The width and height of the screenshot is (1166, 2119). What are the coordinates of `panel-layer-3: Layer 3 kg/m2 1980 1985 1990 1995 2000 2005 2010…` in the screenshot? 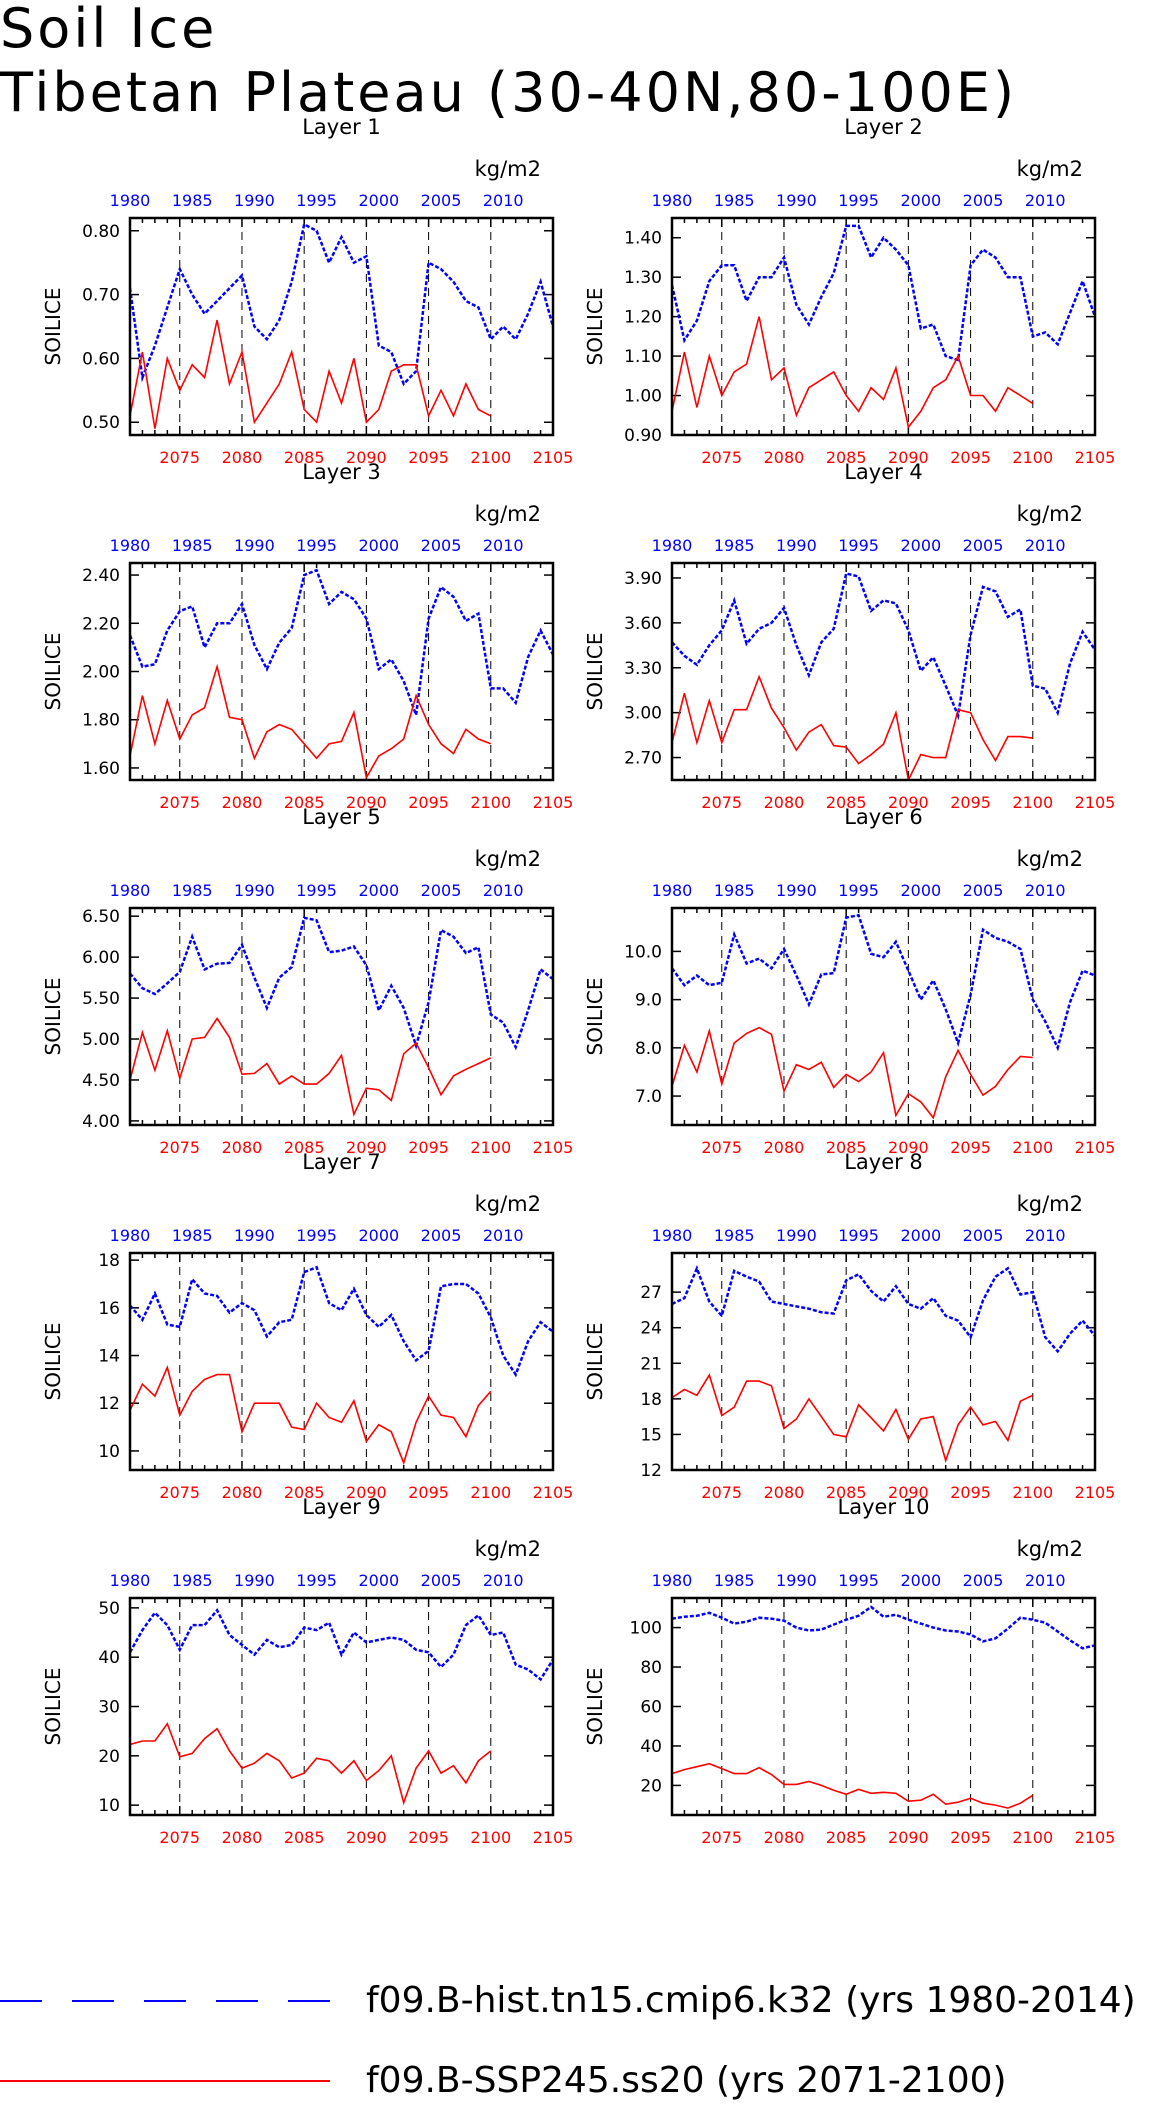 It's located at (307, 636).